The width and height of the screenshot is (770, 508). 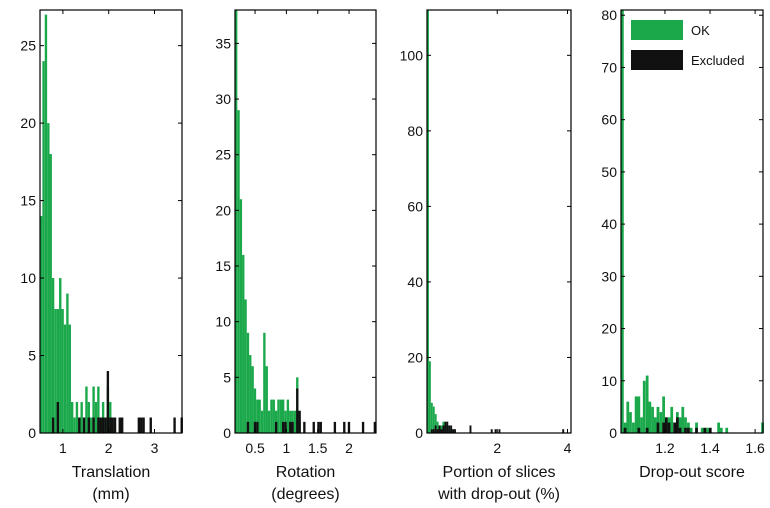 I want to click on legend-swatch-ok, so click(x=657, y=30).